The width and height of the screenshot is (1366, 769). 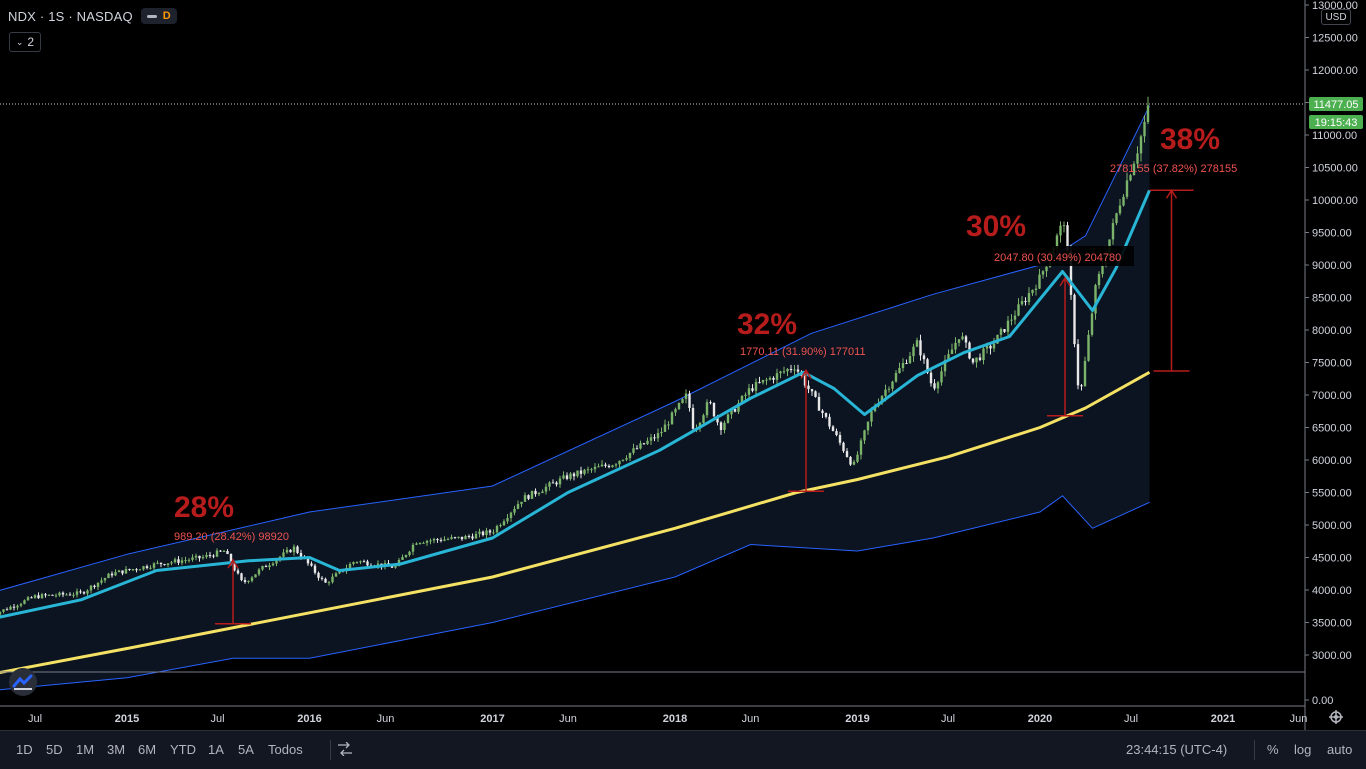 What do you see at coordinates (70, 16) in the screenshot?
I see `symbol-title: NDX · 1S · NASDAQ` at bounding box center [70, 16].